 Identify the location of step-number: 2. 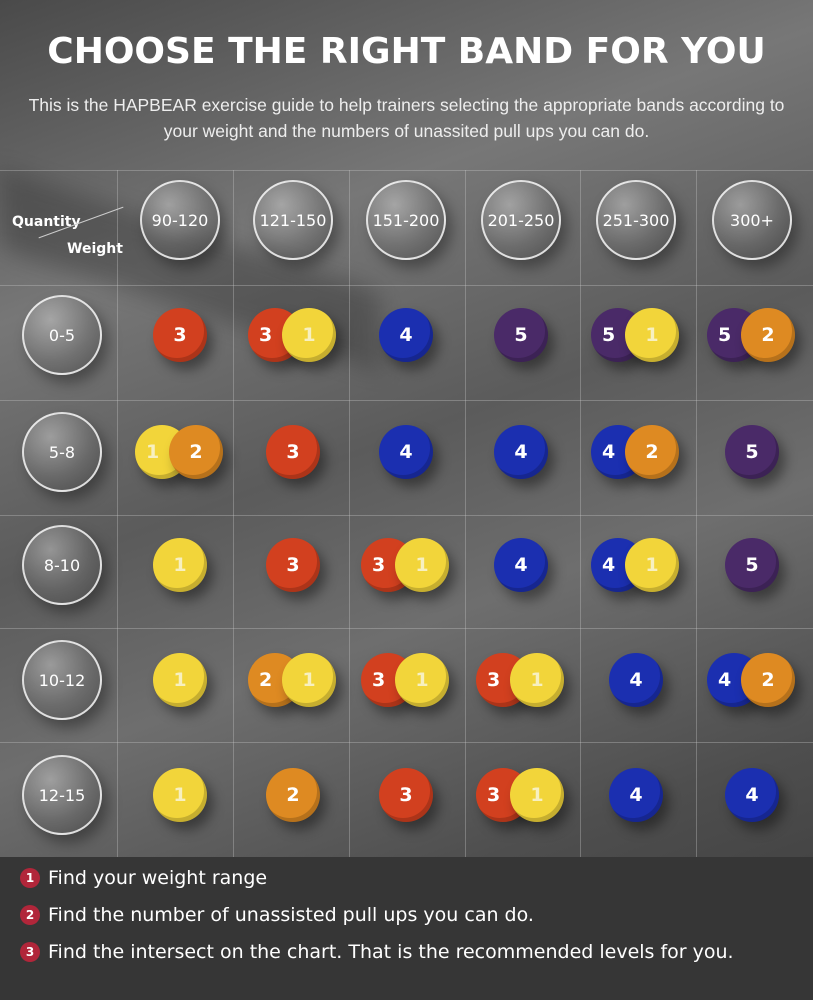
(30, 915).